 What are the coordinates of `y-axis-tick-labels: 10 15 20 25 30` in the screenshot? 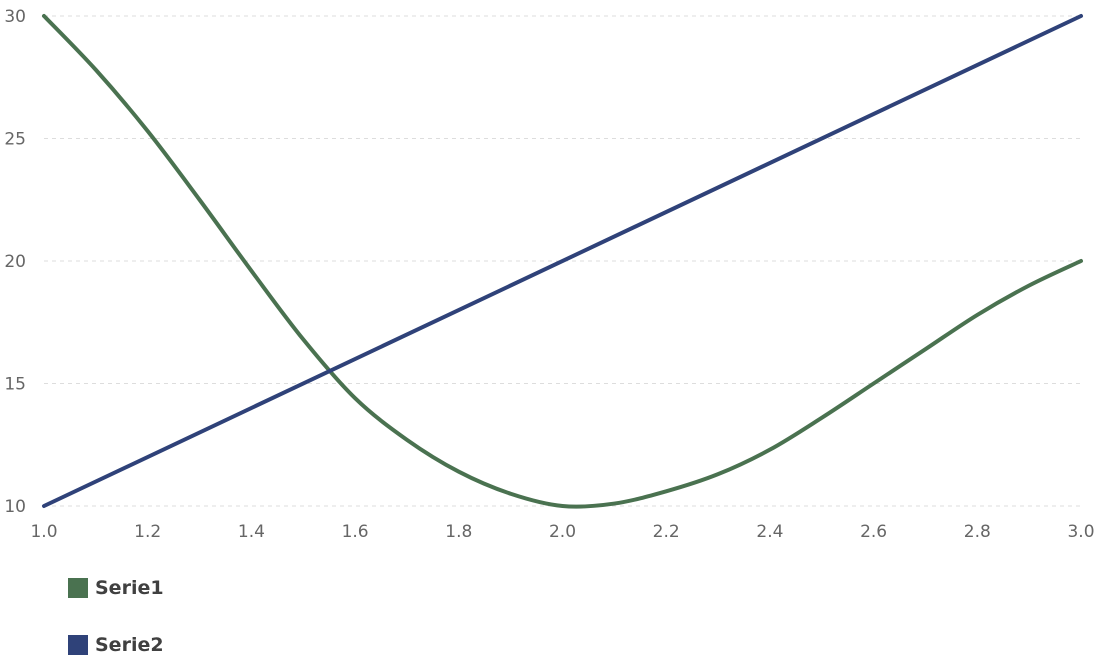 It's located at (15, 262).